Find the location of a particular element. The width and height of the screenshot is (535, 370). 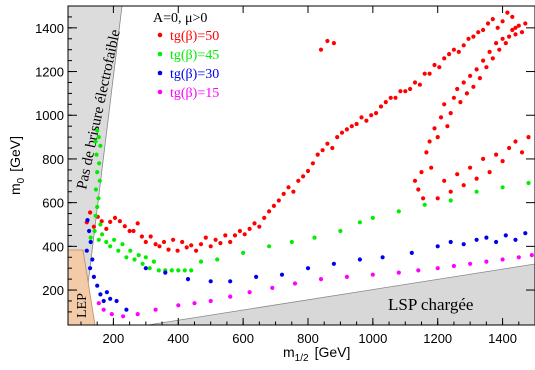

x-axis-title-main: m is located at coordinates (289, 352).